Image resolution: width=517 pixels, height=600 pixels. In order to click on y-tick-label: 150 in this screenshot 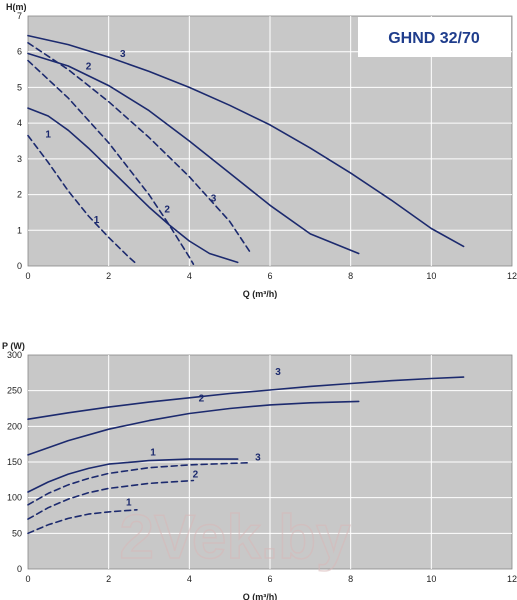, I will do `click(14, 462)`.